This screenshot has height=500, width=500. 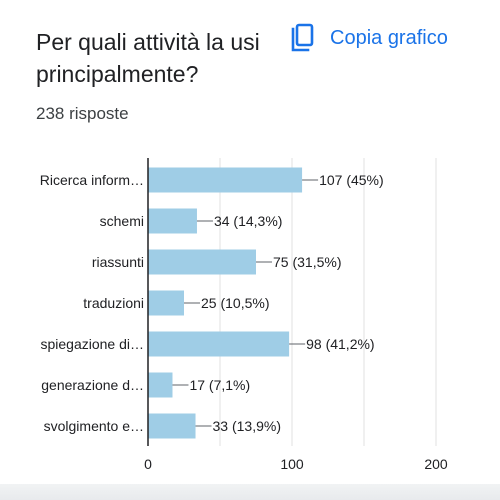 What do you see at coordinates (248, 221) in the screenshot?
I see `data-label: 34 (14,3%)` at bounding box center [248, 221].